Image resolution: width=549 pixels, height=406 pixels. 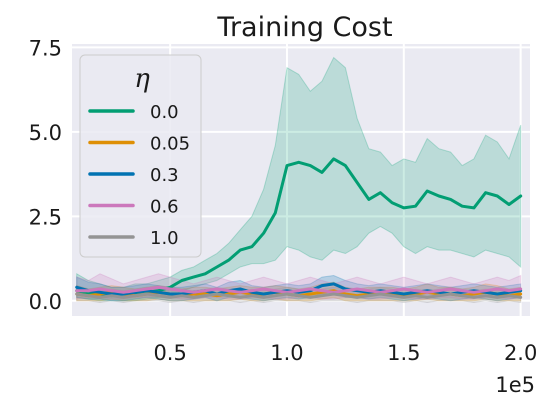 I want to click on legend: η 0.0 0.05 0.3 0.6 1.0, so click(x=140, y=156).